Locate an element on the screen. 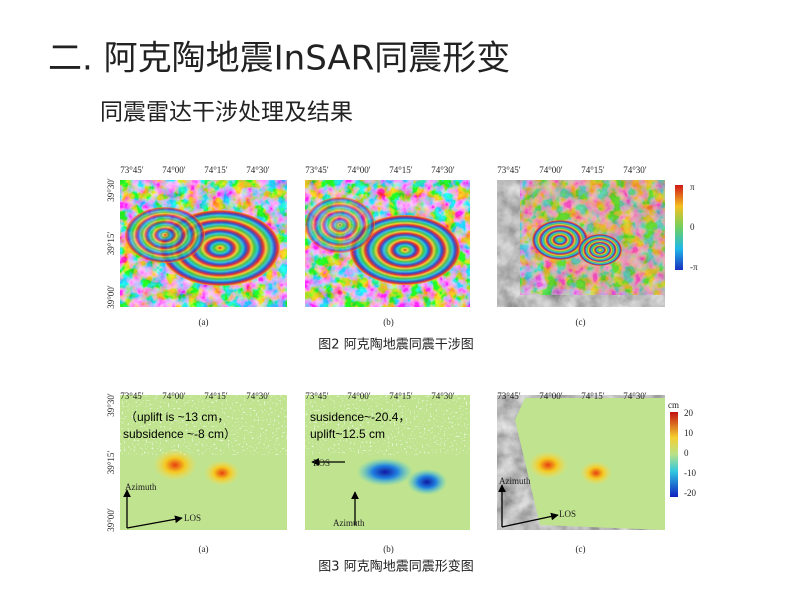 This screenshot has width=793, height=595. figure-caption: 图2 阿克陶地震同震干涉图 is located at coordinates (395, 345).